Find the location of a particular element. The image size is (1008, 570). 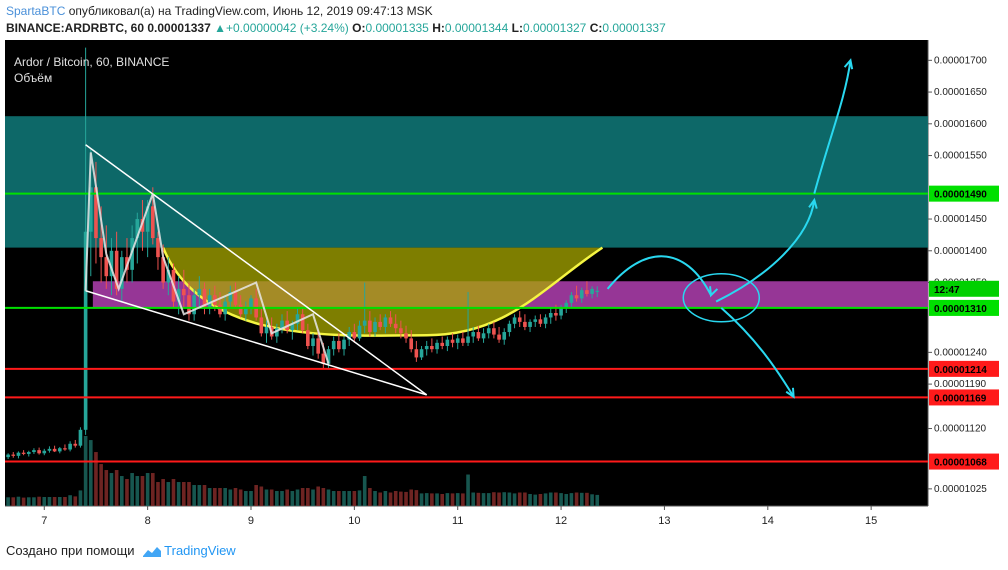

author-name: SpartaBTC is located at coordinates (36, 11).